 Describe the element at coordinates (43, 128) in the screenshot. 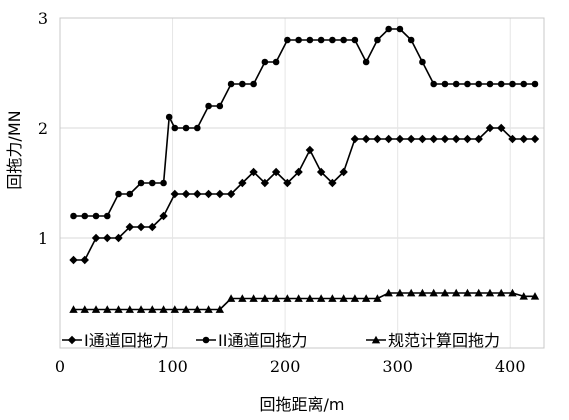

I see `y-tick-label: 2` at that location.